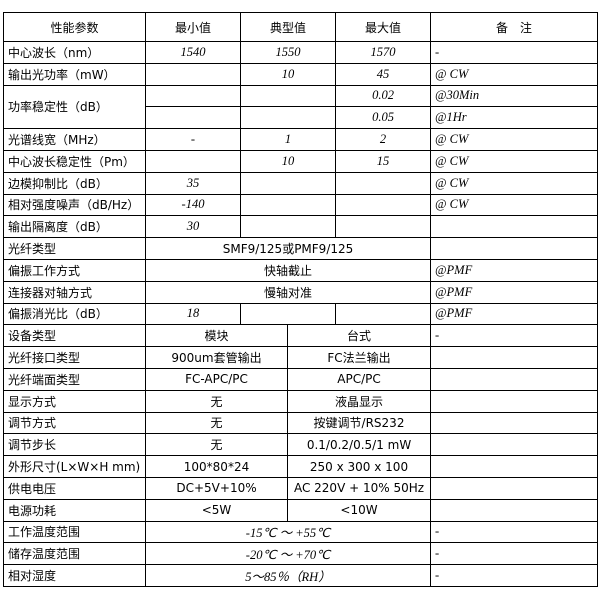  What do you see at coordinates (74, 27) in the screenshot?
I see `header-param: 性能参数` at bounding box center [74, 27].